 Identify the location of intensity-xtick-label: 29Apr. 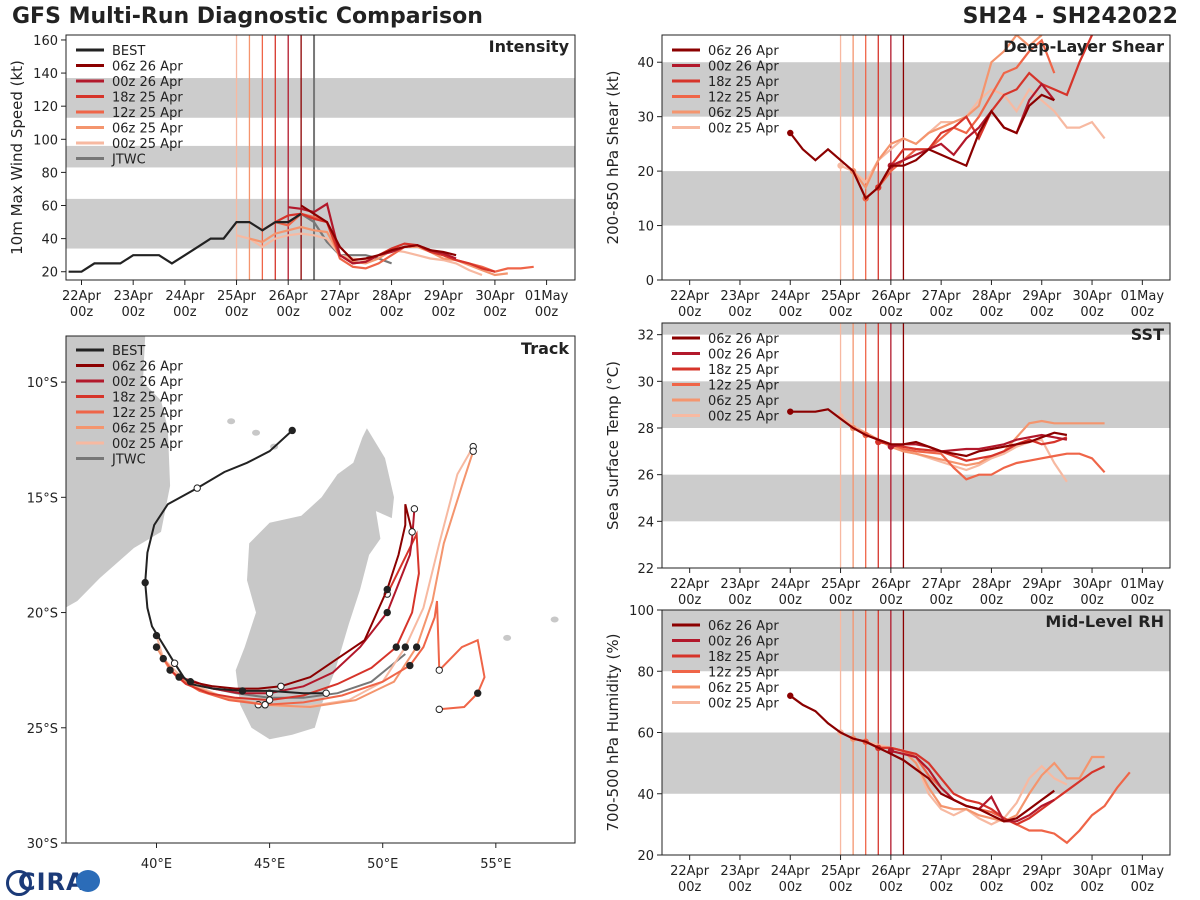
(444, 296).